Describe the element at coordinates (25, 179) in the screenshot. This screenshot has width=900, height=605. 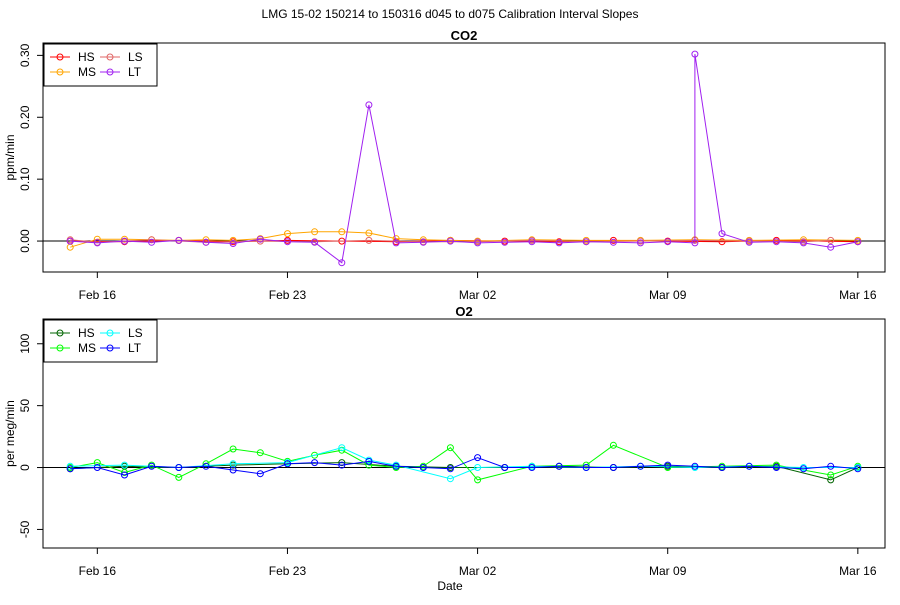
I see `y-tick-label: 0.10` at that location.